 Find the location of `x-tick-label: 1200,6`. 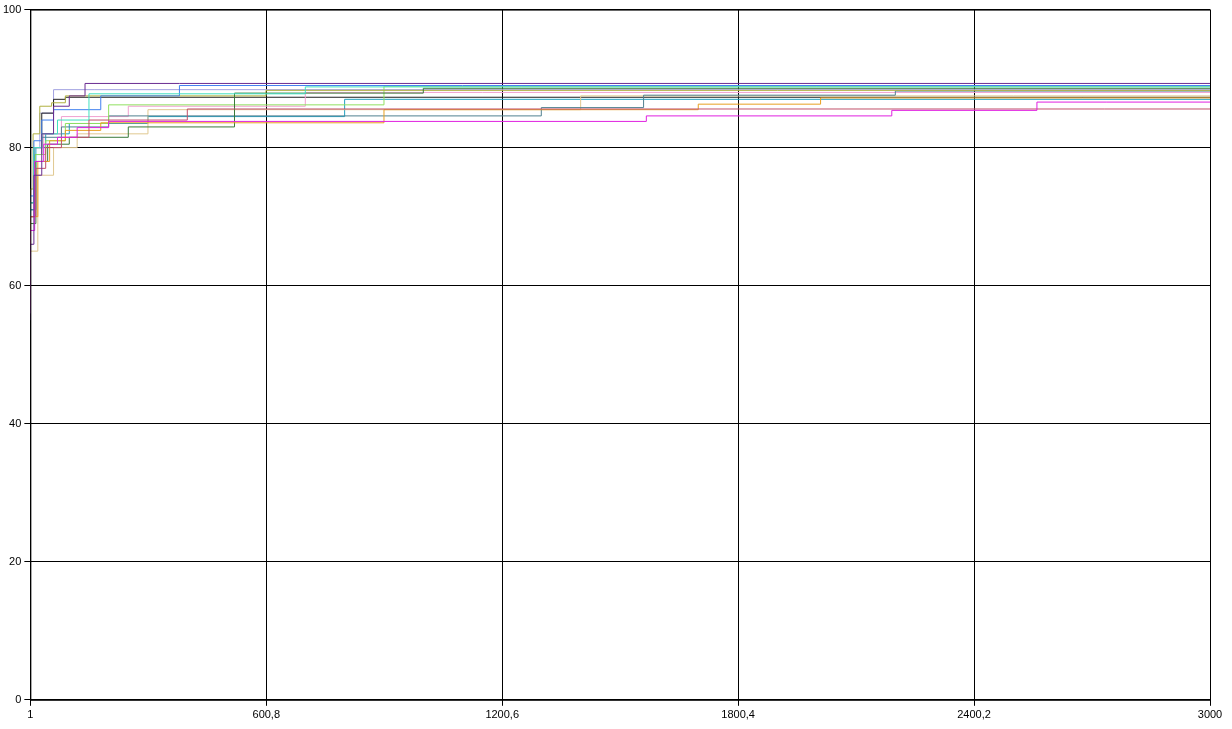

x-tick-label: 1200,6 is located at coordinates (502, 714).